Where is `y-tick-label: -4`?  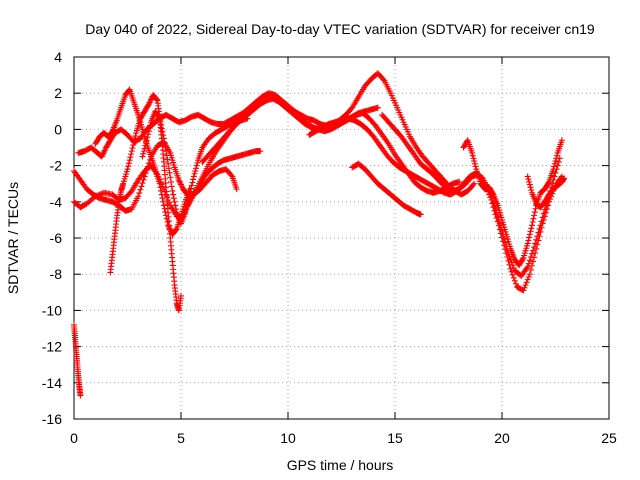 y-tick-label: -4 is located at coordinates (56, 202).